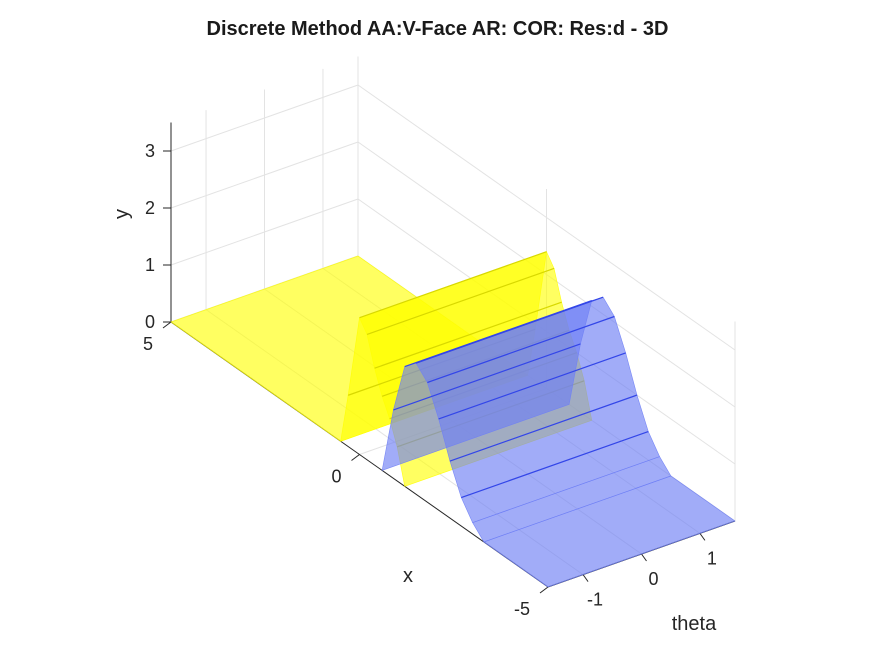  I want to click on y-tick-label: 1, so click(150, 265).